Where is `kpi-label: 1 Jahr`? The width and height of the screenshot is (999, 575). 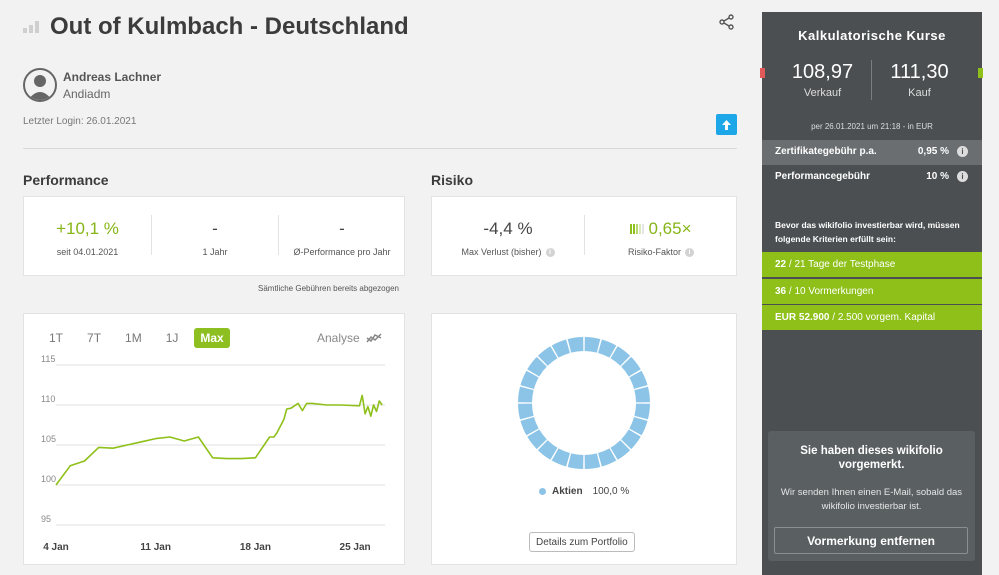 kpi-label: 1 Jahr is located at coordinates (215, 252).